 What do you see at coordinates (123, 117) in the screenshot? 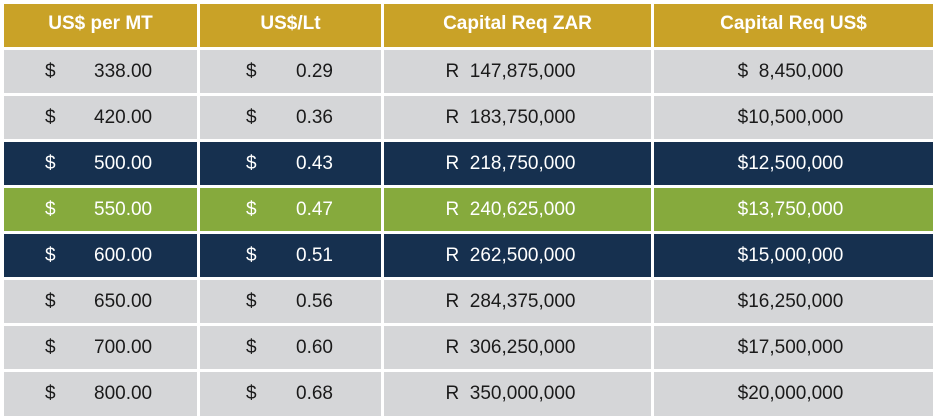
I see `usd-per-mt-value: 420.00` at bounding box center [123, 117].